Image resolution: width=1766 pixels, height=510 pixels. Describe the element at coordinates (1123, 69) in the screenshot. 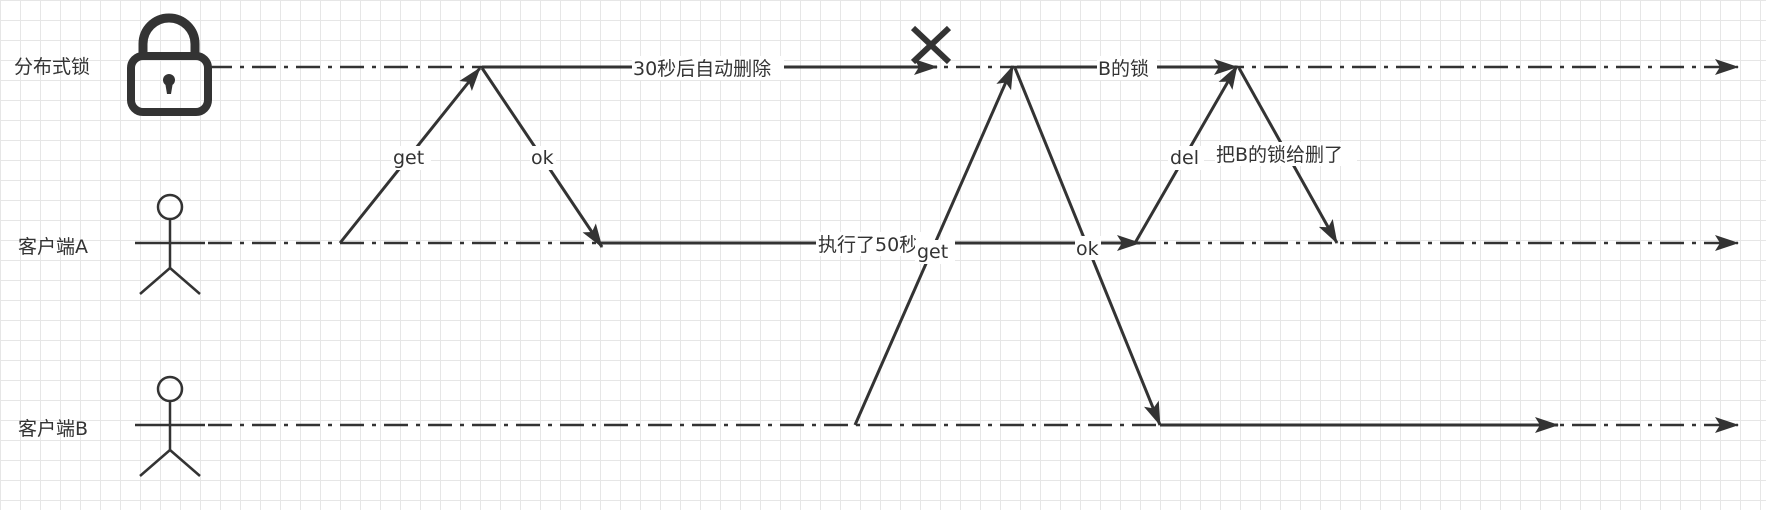

I see `label-b-lock: B的锁` at that location.